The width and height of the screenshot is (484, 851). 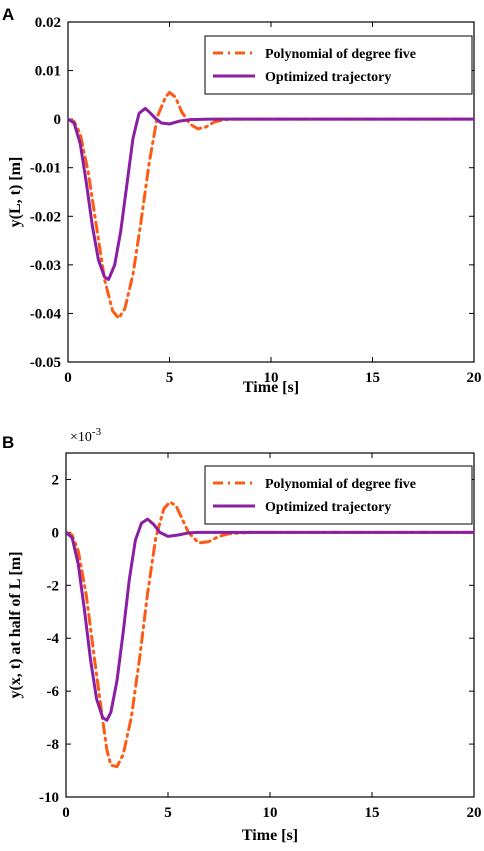 What do you see at coordinates (53, 745) in the screenshot?
I see `y-tick-label: -8` at bounding box center [53, 745].